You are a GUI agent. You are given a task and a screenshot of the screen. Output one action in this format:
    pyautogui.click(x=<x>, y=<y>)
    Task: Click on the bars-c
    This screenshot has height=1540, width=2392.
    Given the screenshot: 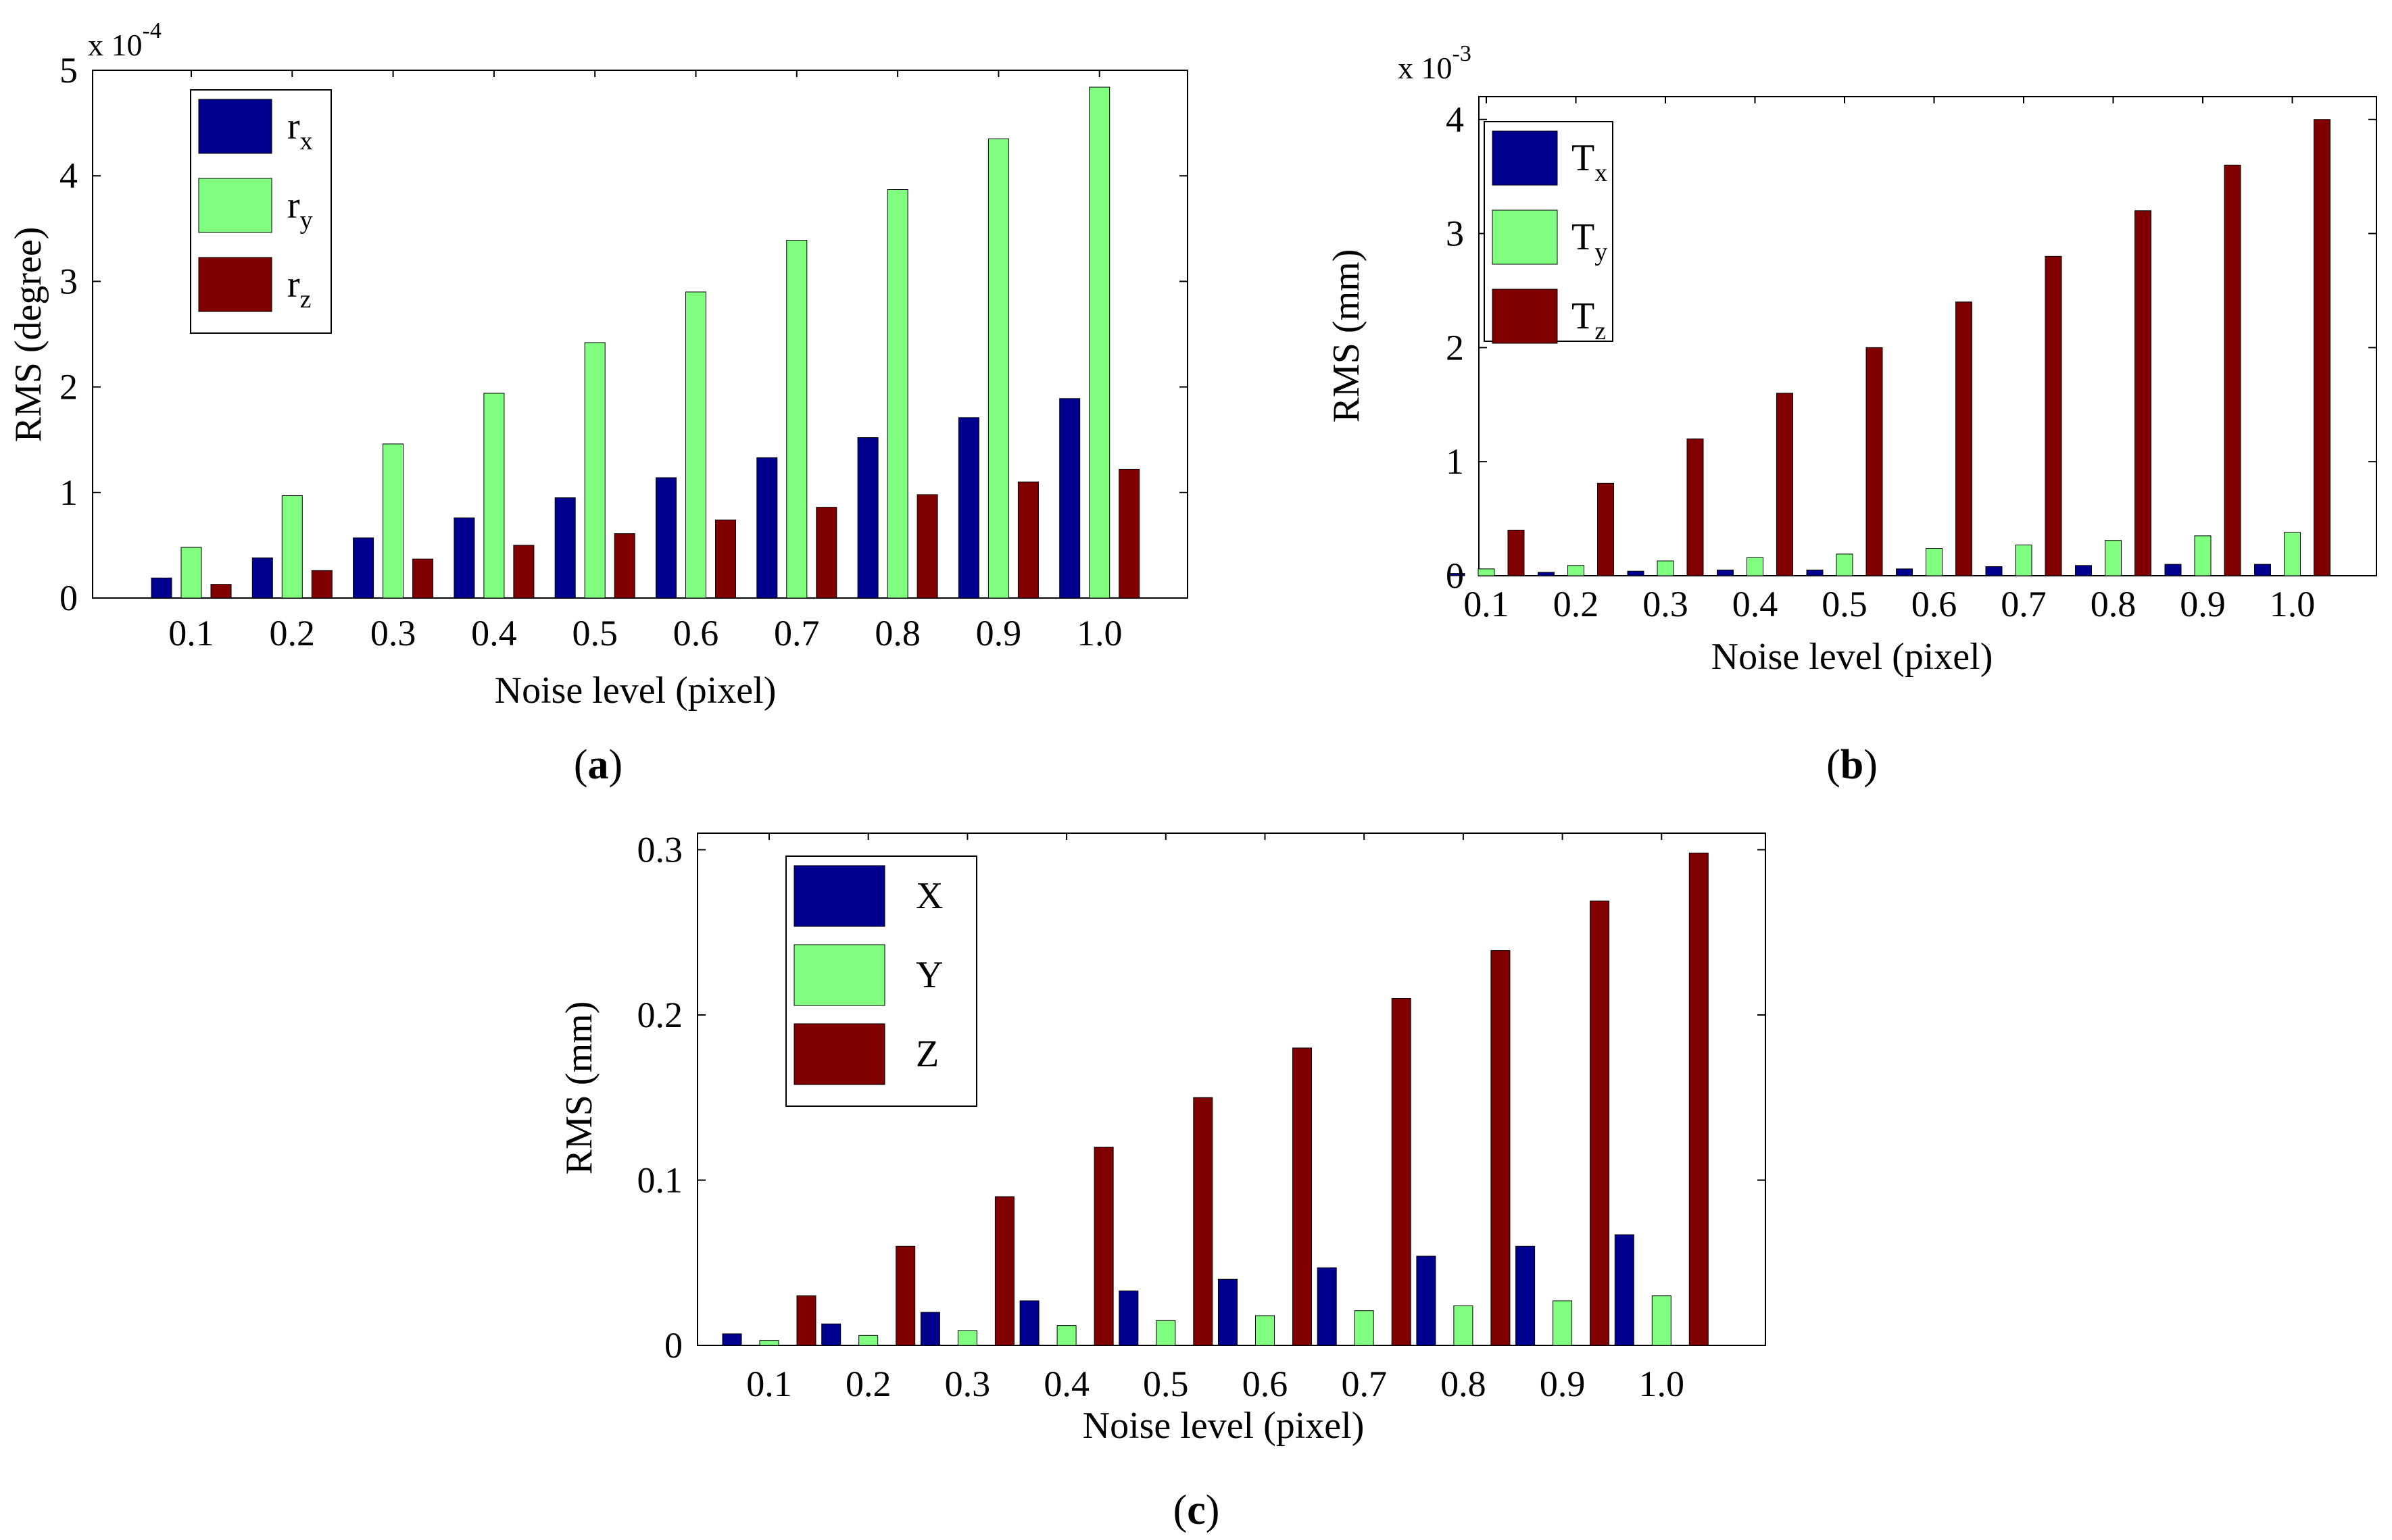 What is the action you would take?
    pyautogui.click(x=1215, y=1099)
    